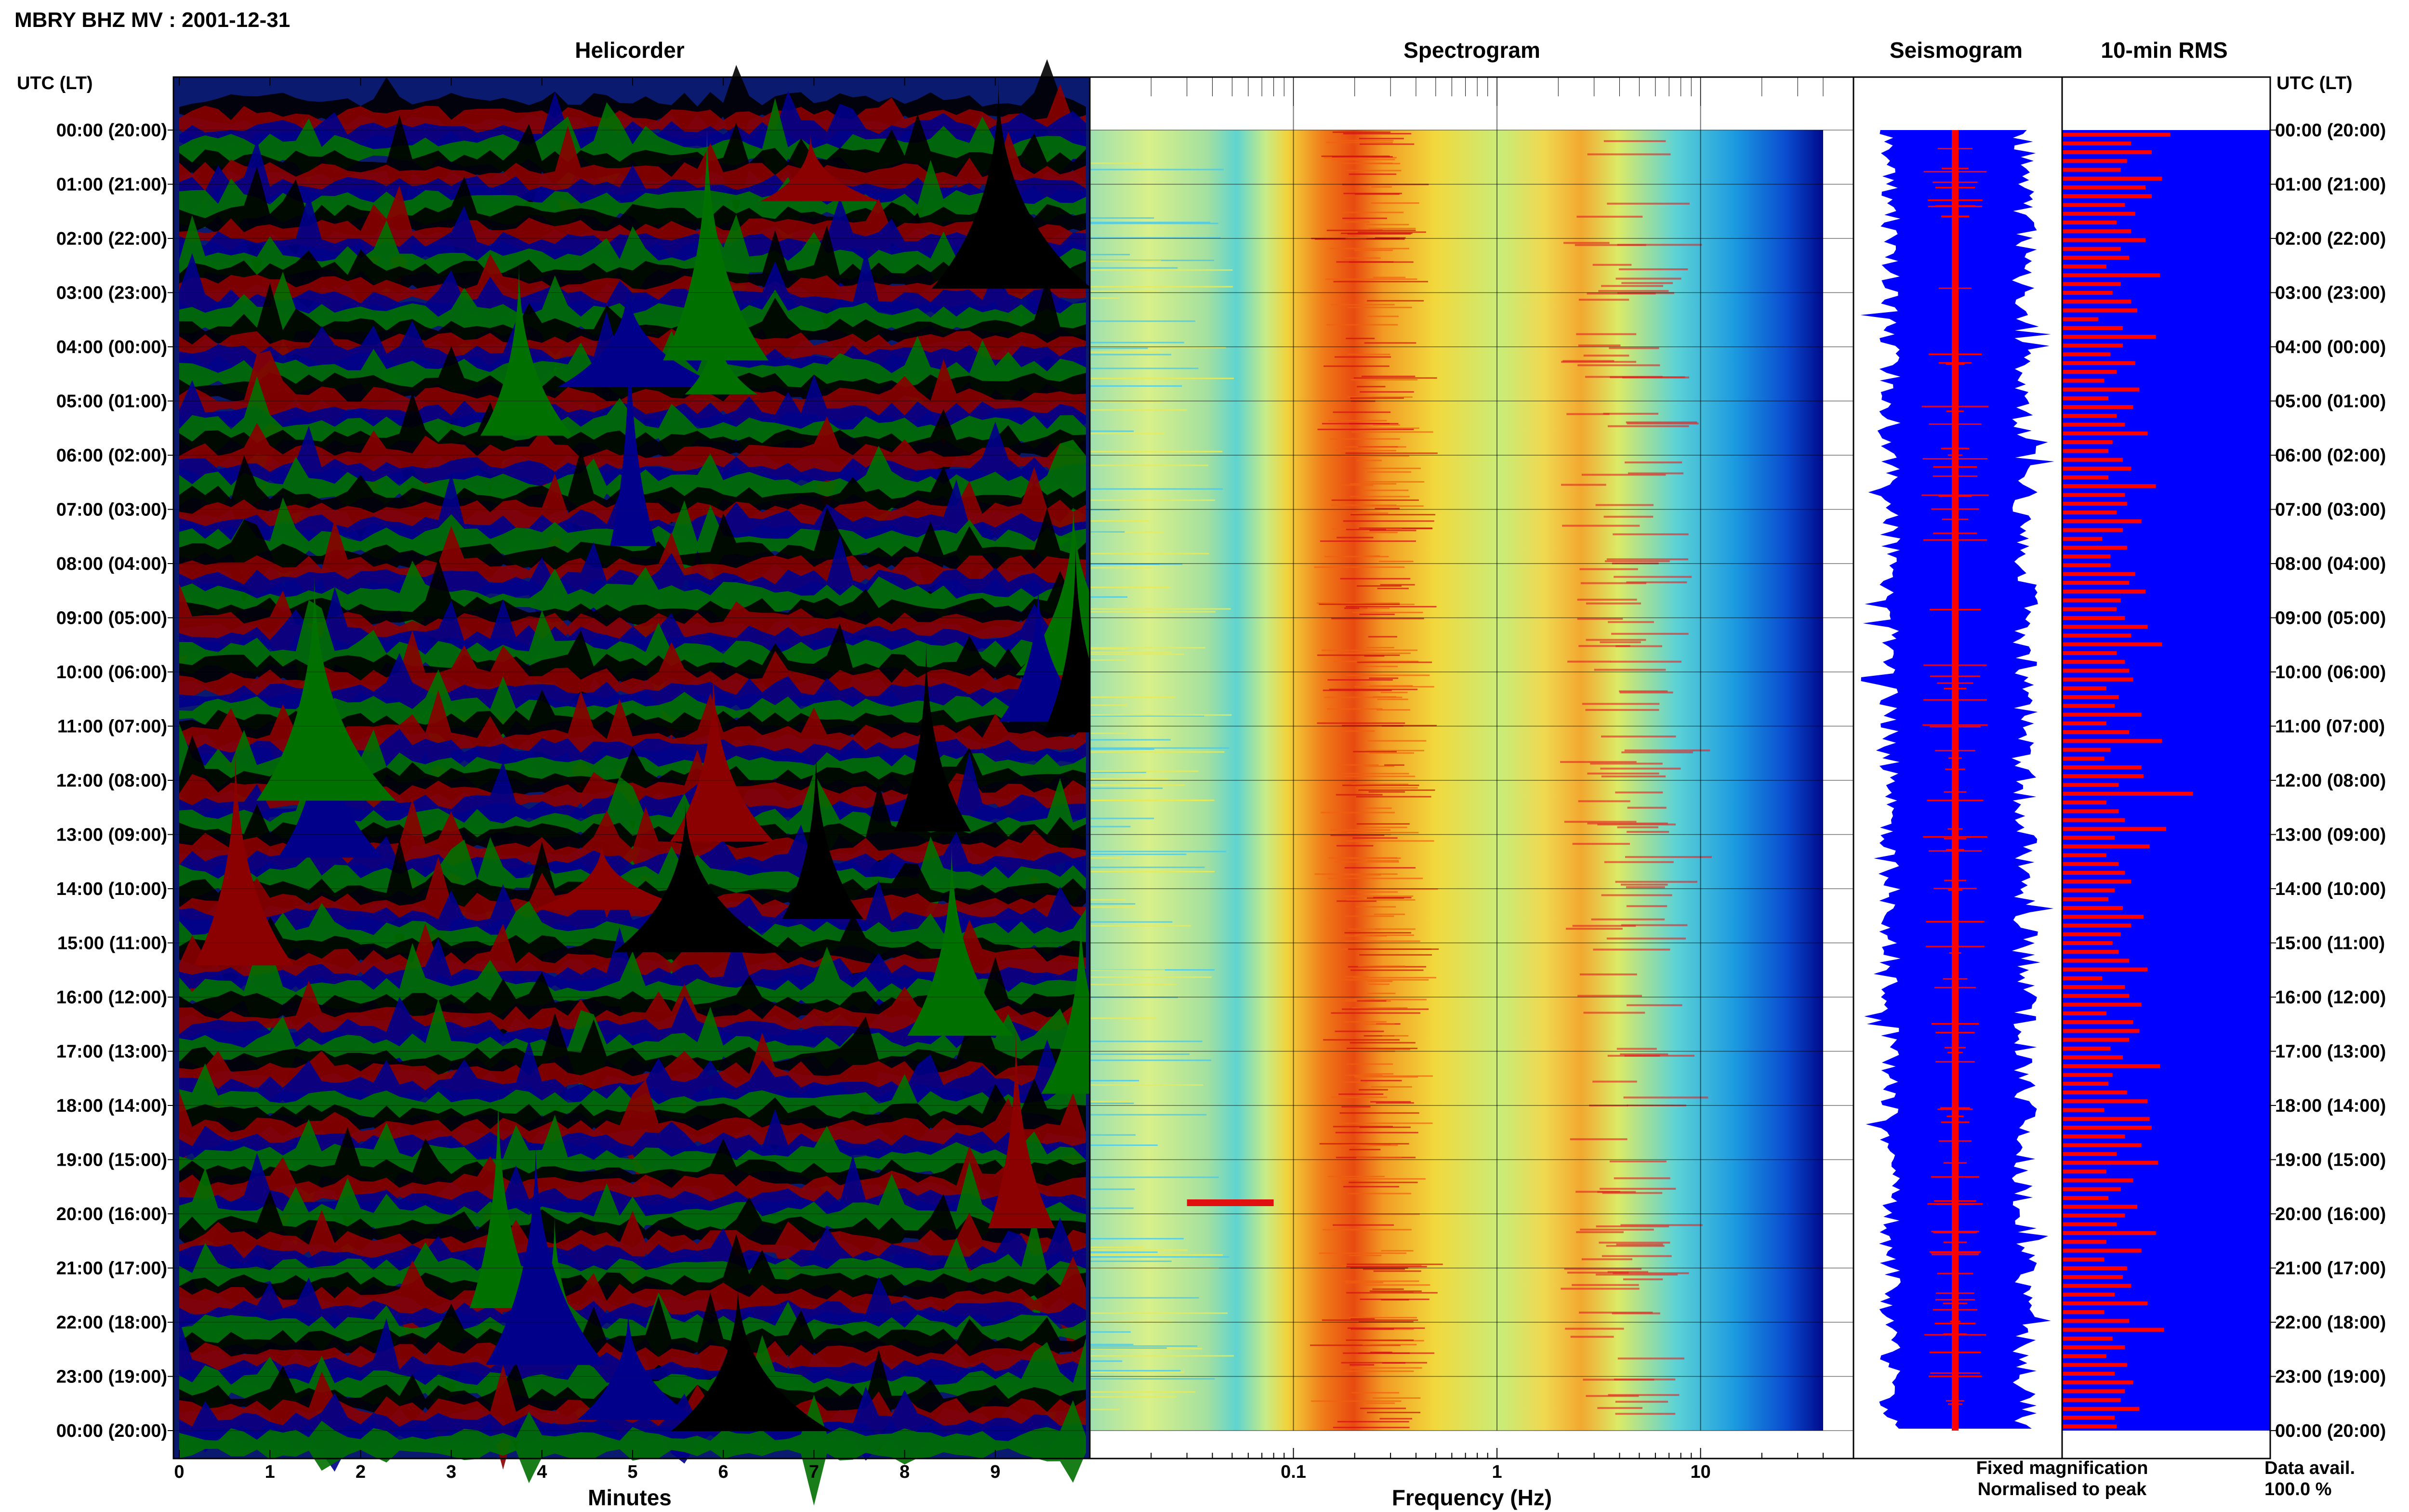  What do you see at coordinates (111, 185) in the screenshot?
I see `time-label-left: 01:00 (21:00)` at bounding box center [111, 185].